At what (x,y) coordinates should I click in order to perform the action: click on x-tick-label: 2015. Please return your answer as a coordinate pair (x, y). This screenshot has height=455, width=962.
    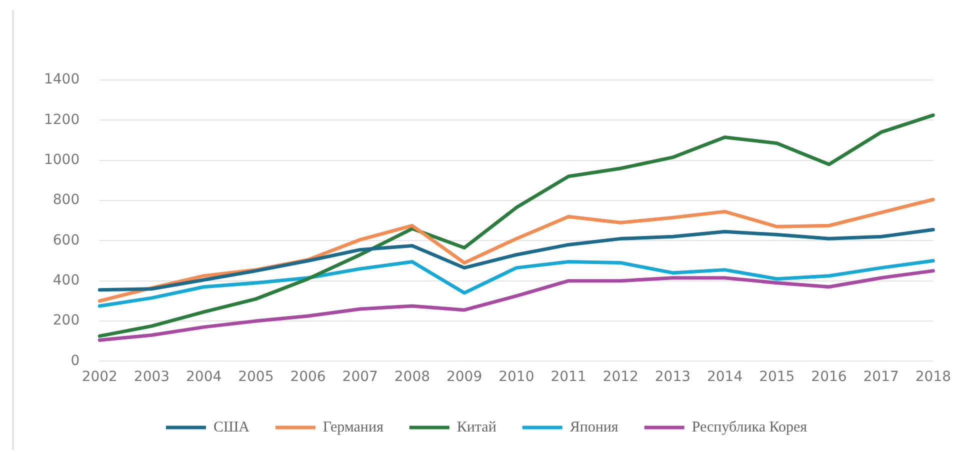
    Looking at the image, I should click on (777, 377).